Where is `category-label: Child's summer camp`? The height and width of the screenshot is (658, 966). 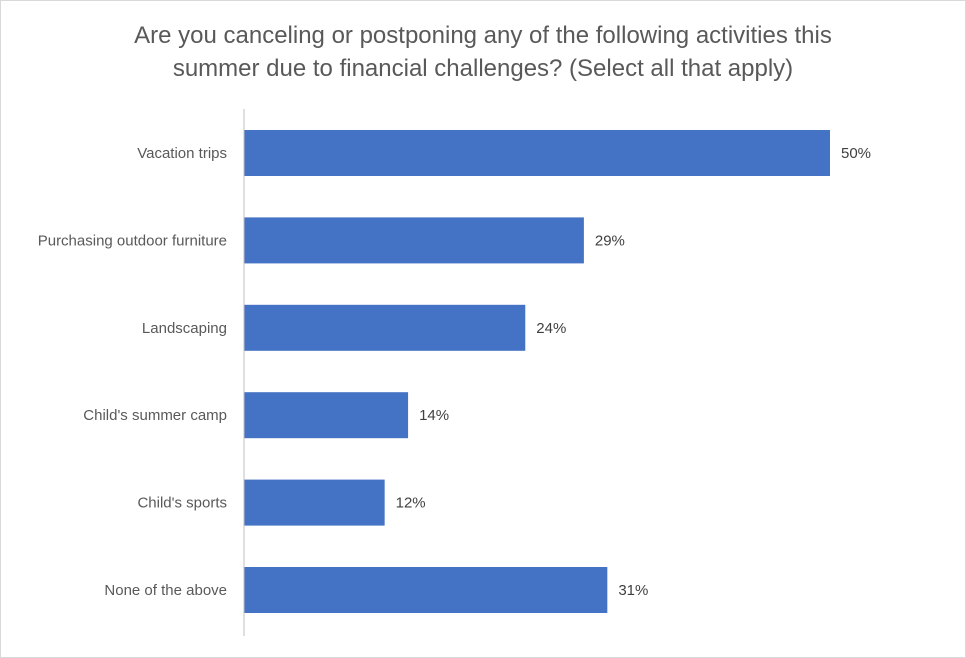
category-label: Child's summer camp is located at coordinates (155, 415).